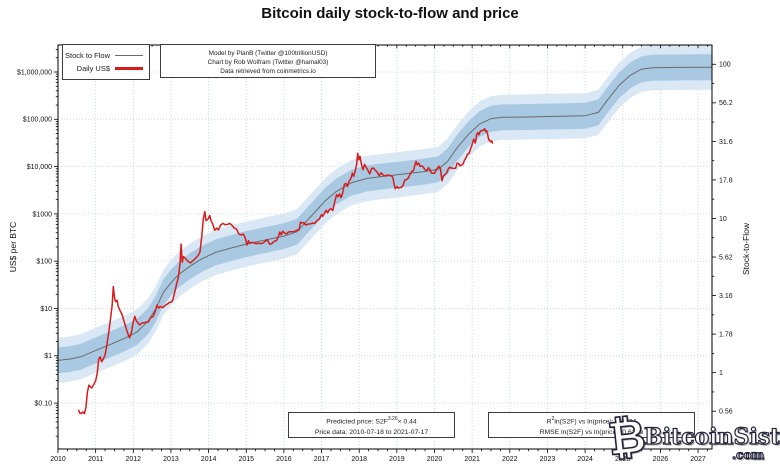 This screenshot has width=780, height=470. Describe the element at coordinates (591, 433) in the screenshot. I see `rmse-stat: RMSE ln(S2F) vs ln(price): 0.62 (e` at that location.